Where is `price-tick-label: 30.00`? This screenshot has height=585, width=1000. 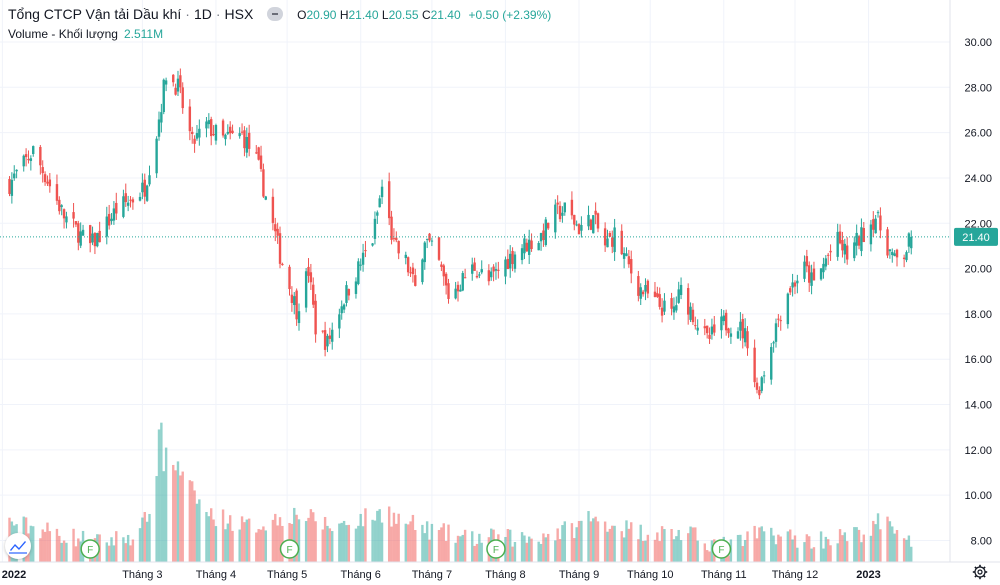
price-tick-label: 30.00 is located at coordinates (978, 43).